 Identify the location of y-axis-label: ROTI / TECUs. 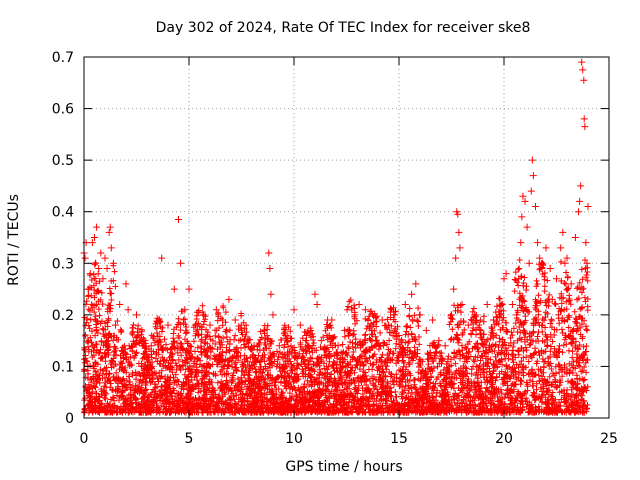
(14, 240).